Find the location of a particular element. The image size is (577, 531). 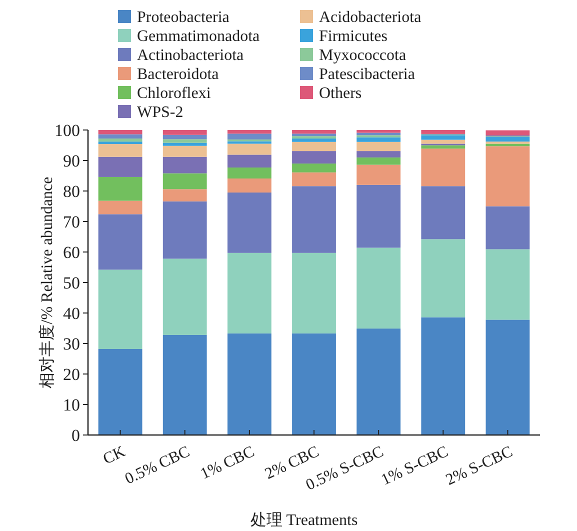

legend-label: Firmicutes is located at coordinates (353, 36).